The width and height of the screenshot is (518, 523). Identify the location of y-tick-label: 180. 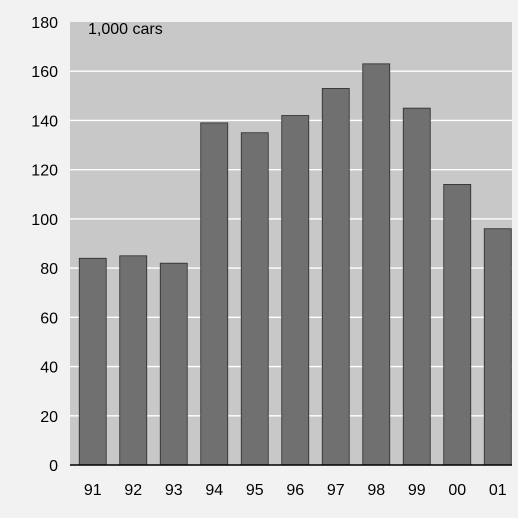
(44, 23).